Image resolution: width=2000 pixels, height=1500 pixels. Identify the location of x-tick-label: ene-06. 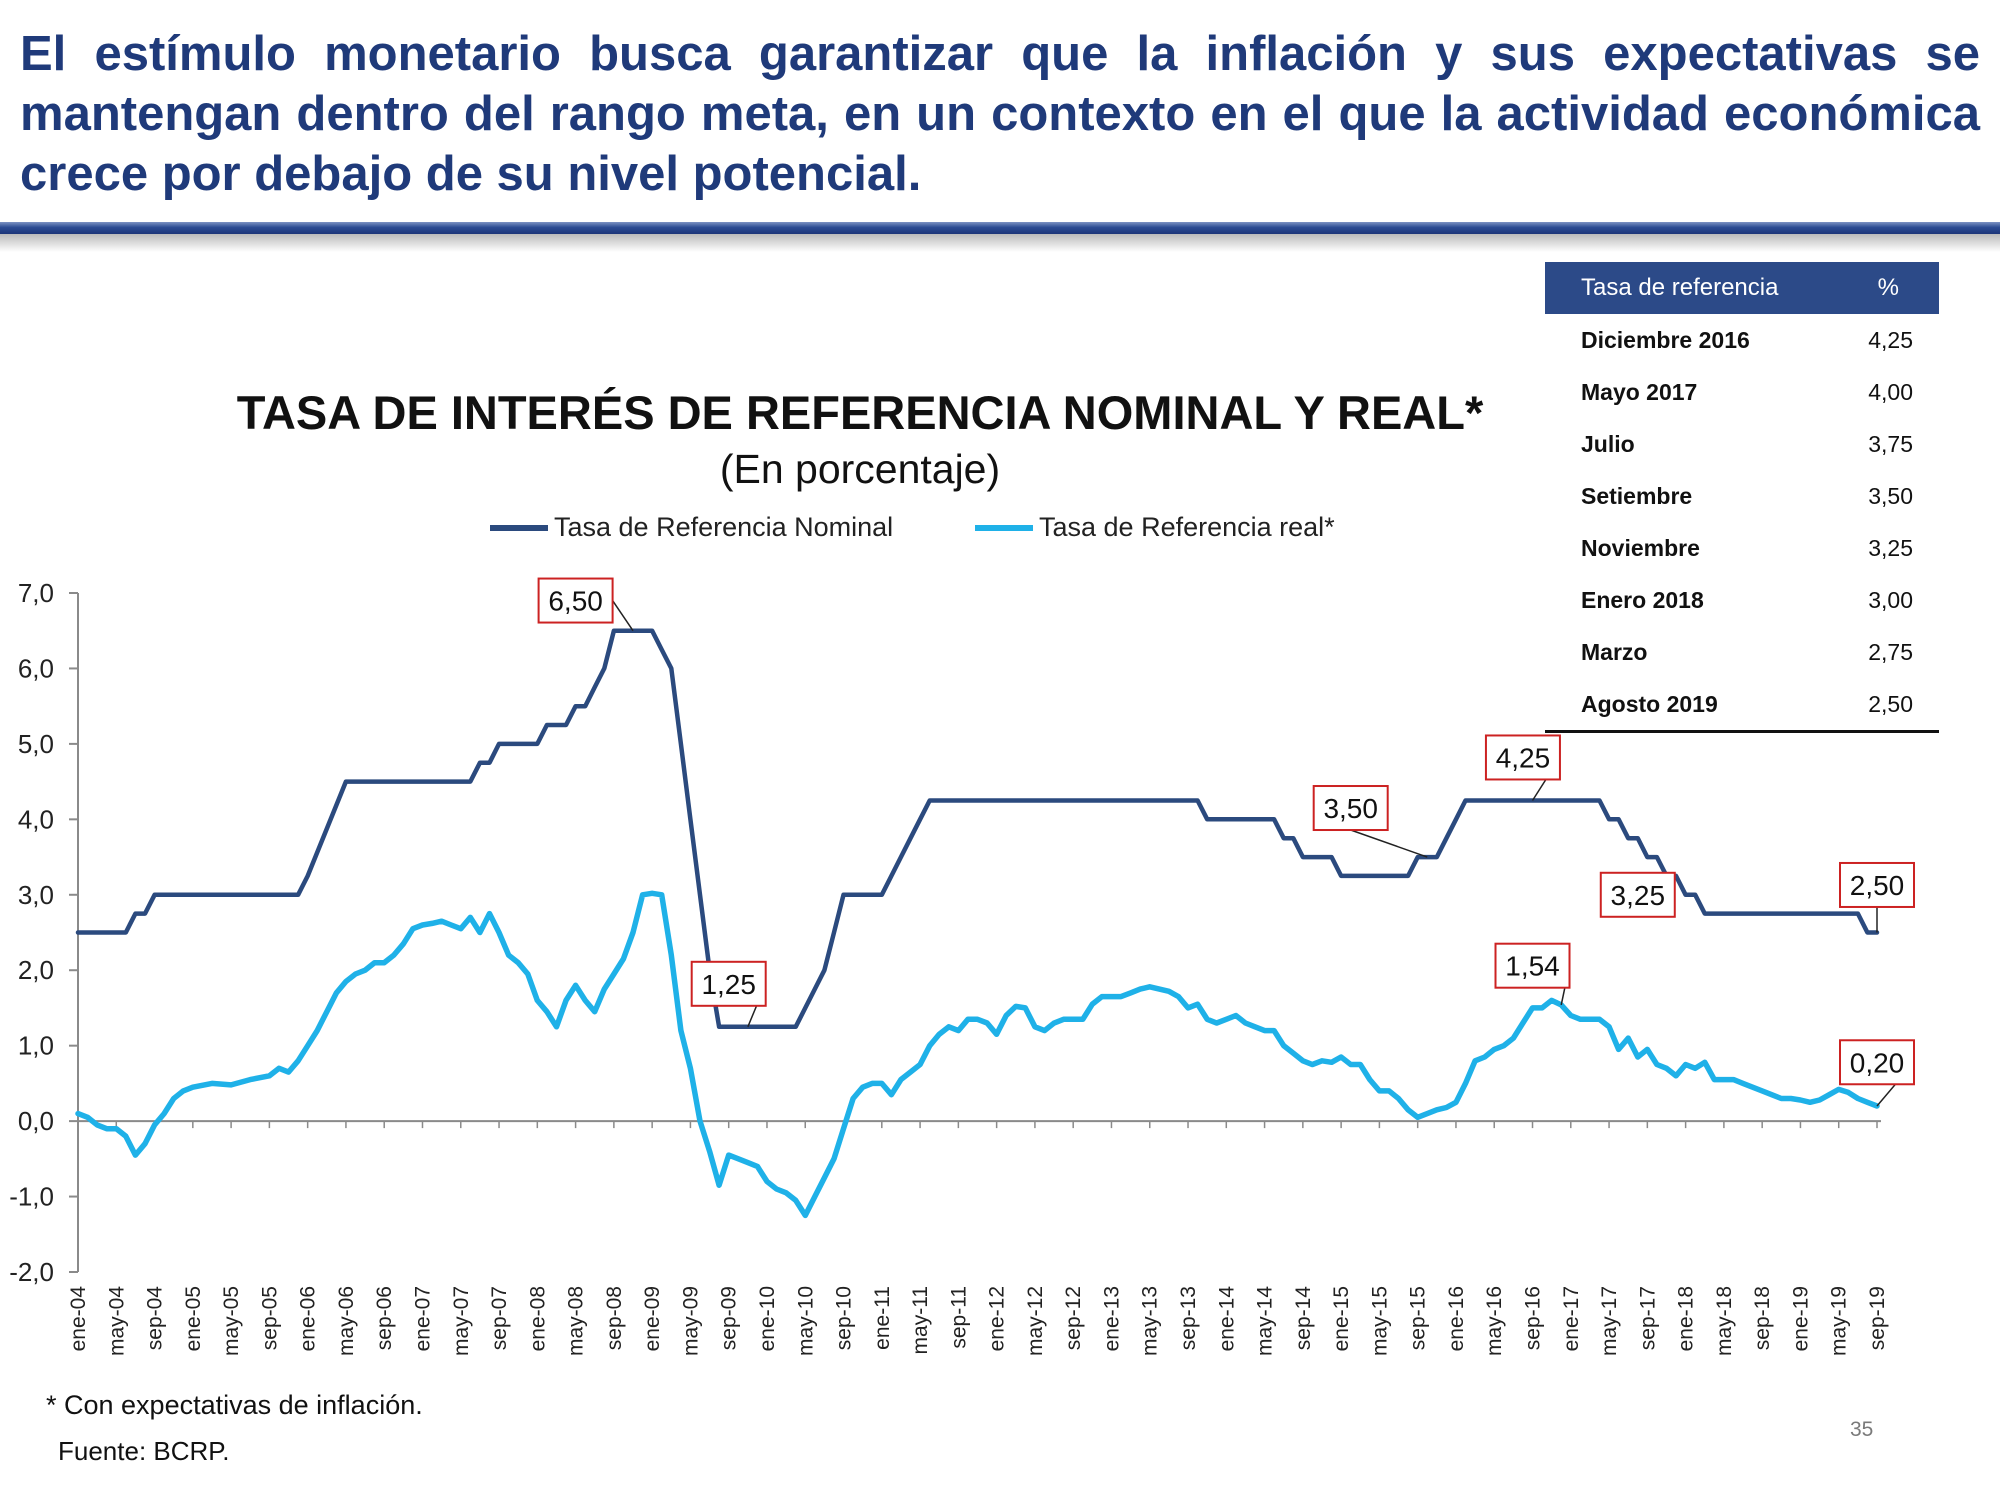
(308, 1318).